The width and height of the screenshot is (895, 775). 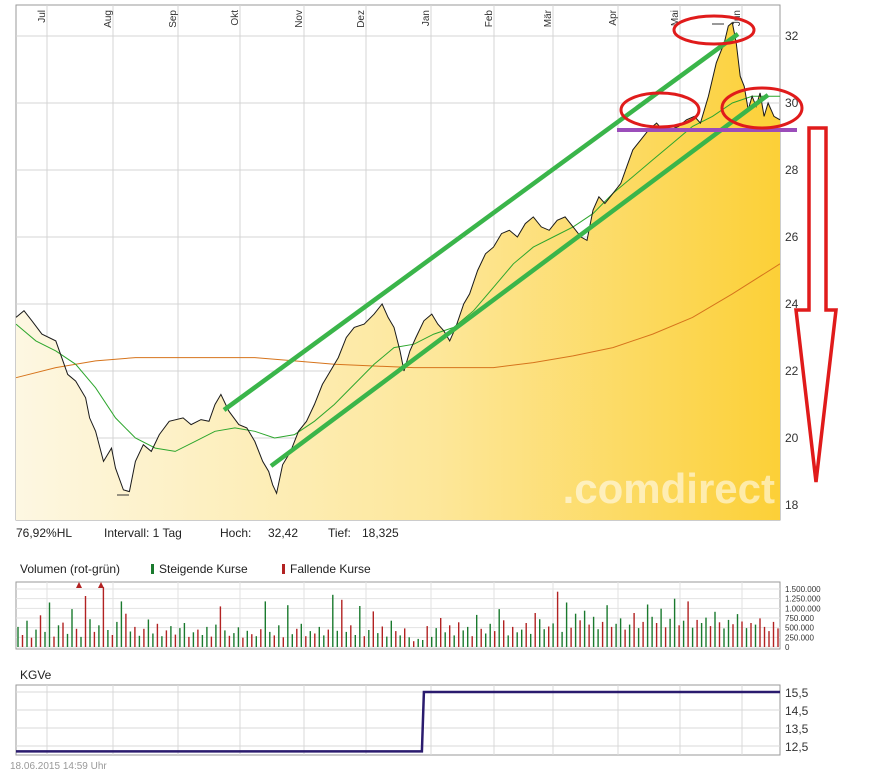 I want to click on stat-interval: Intervall: 1 Tag, so click(x=143, y=533).